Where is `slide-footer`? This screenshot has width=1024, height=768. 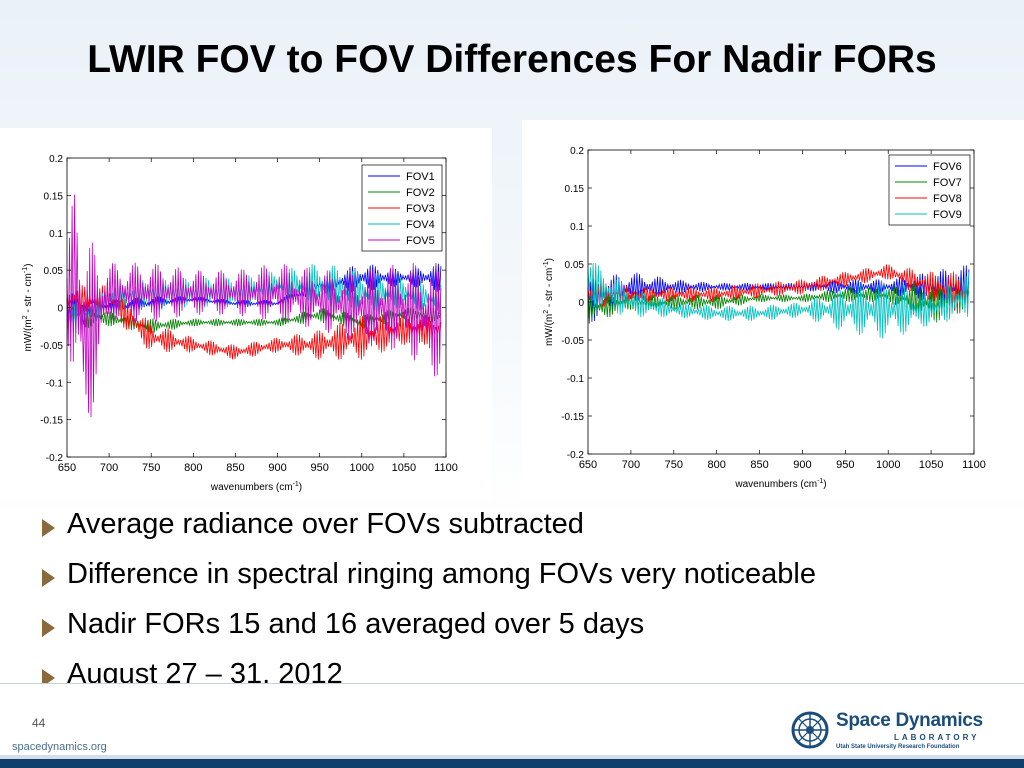
slide-footer is located at coordinates (512, 725).